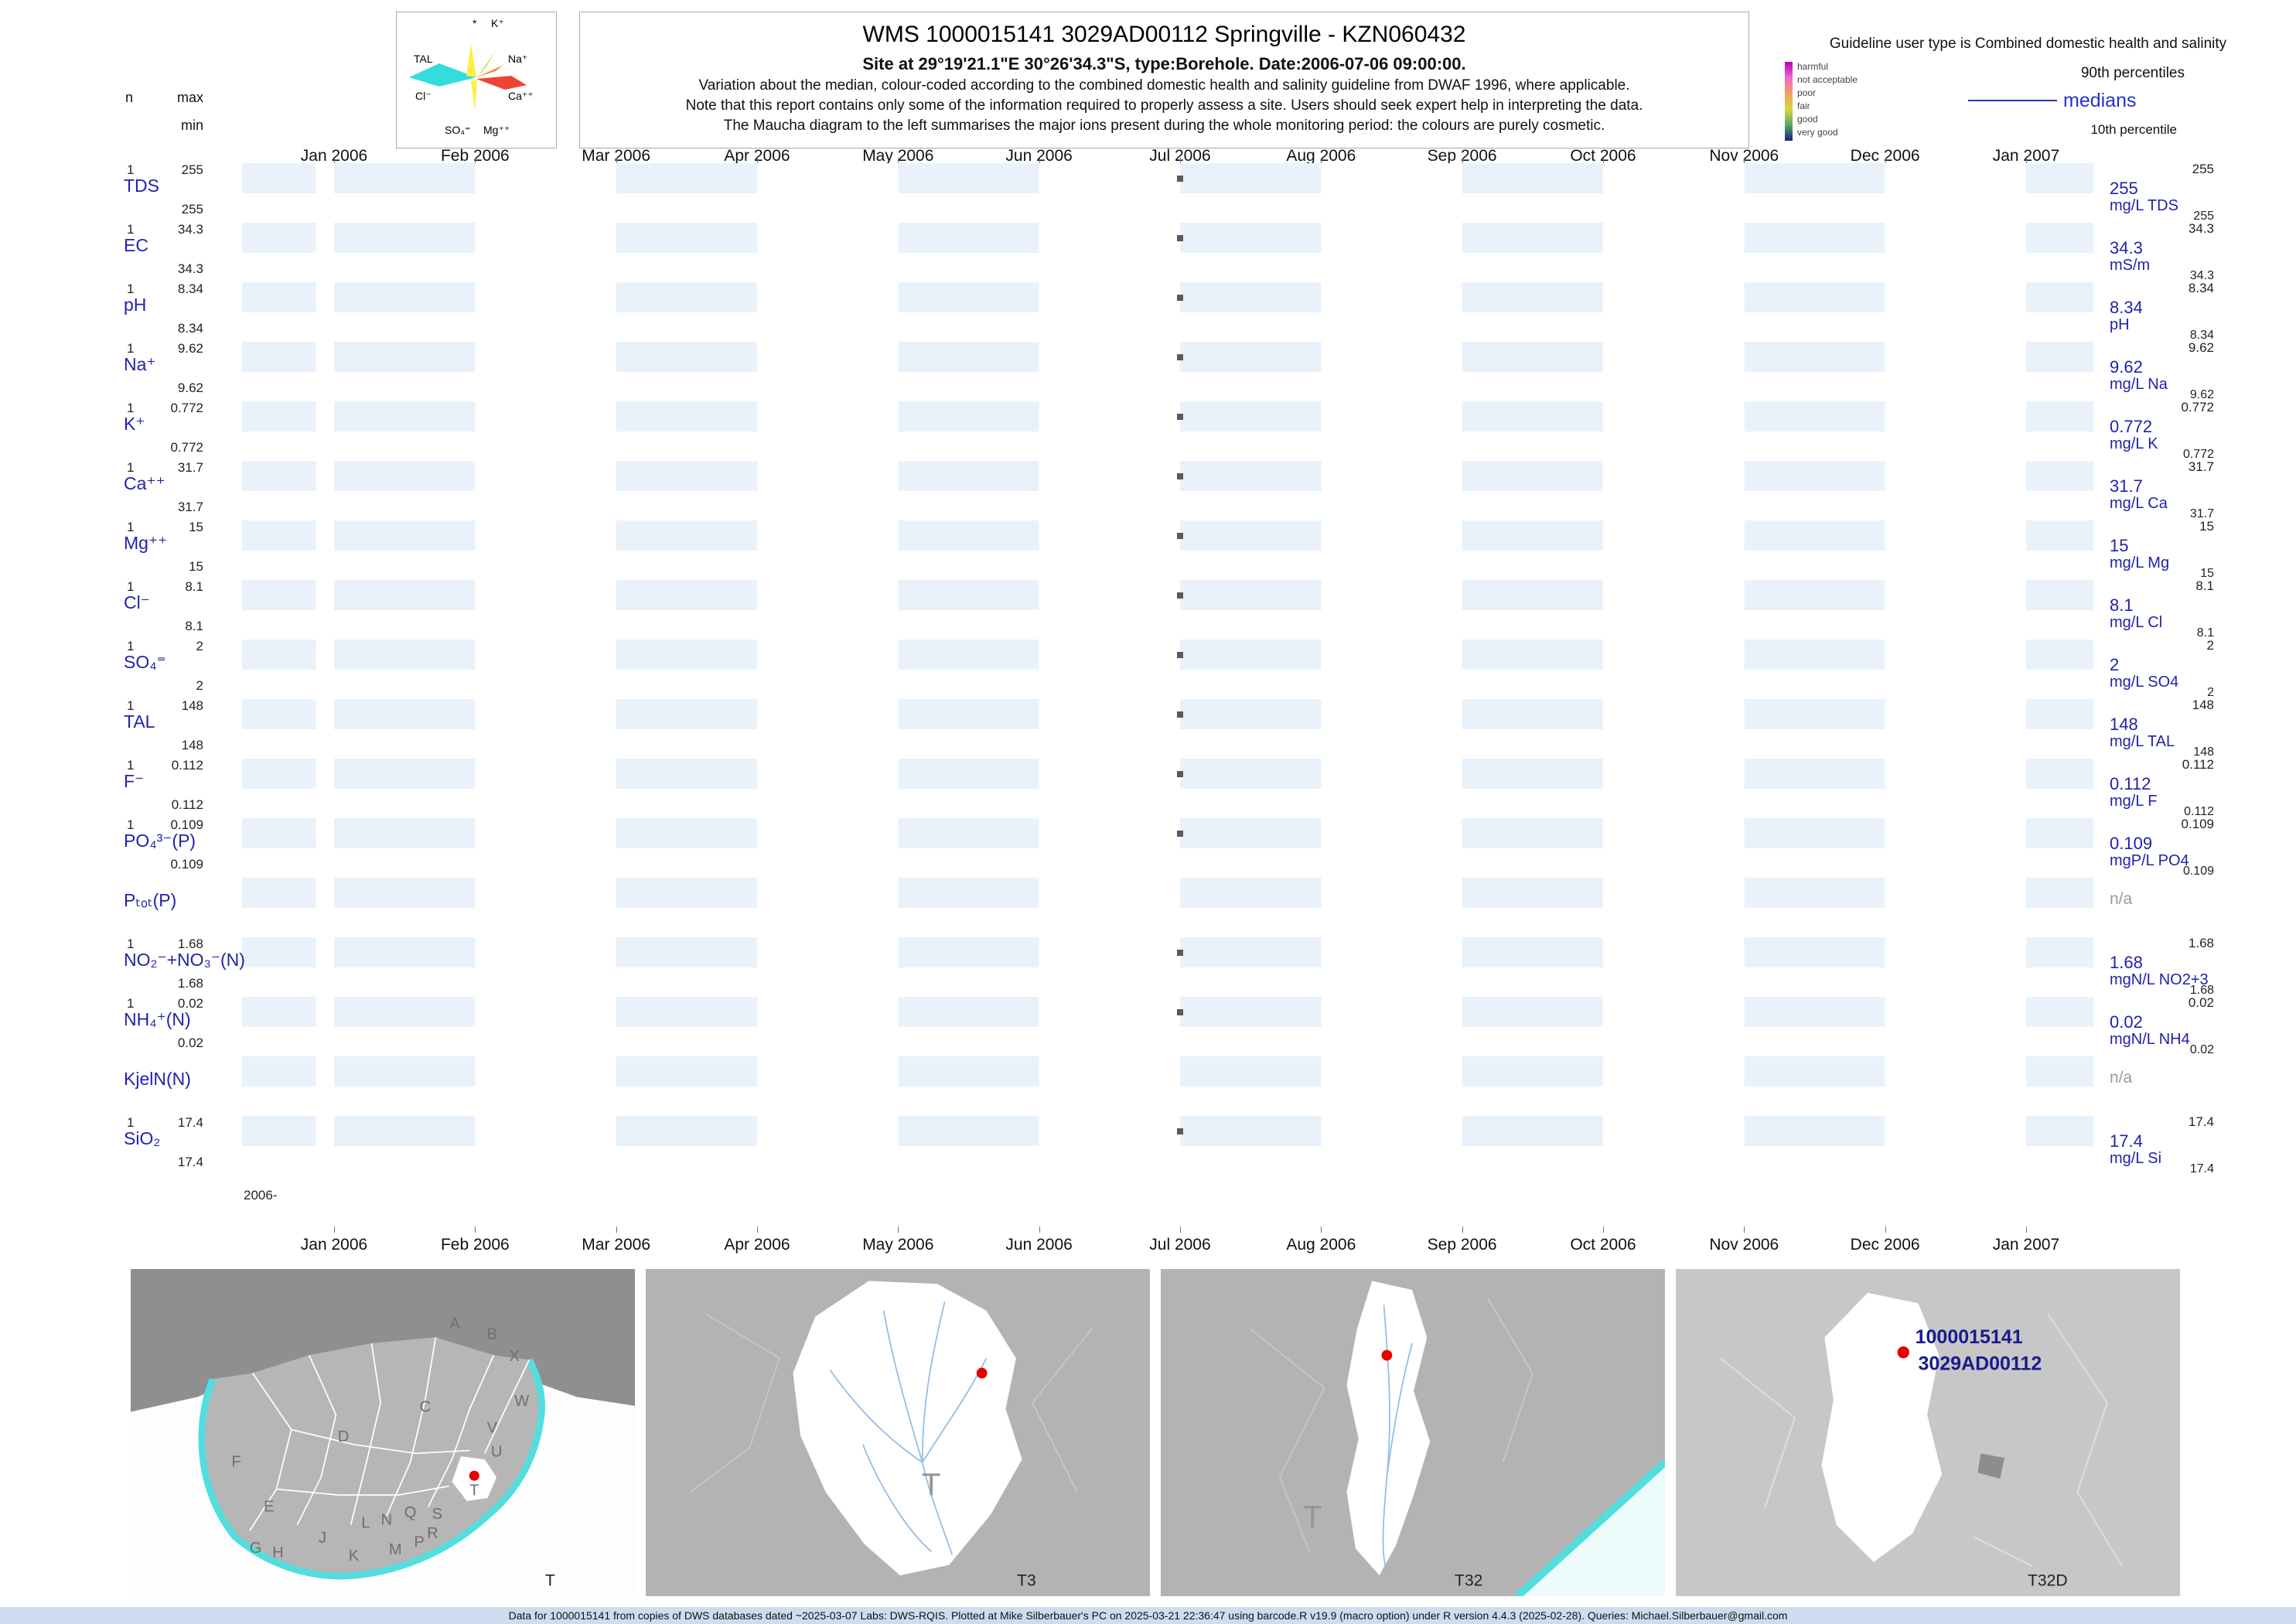  Describe the element at coordinates (2139, 503) in the screenshot. I see `unit-label: mg/L Ca` at that location.